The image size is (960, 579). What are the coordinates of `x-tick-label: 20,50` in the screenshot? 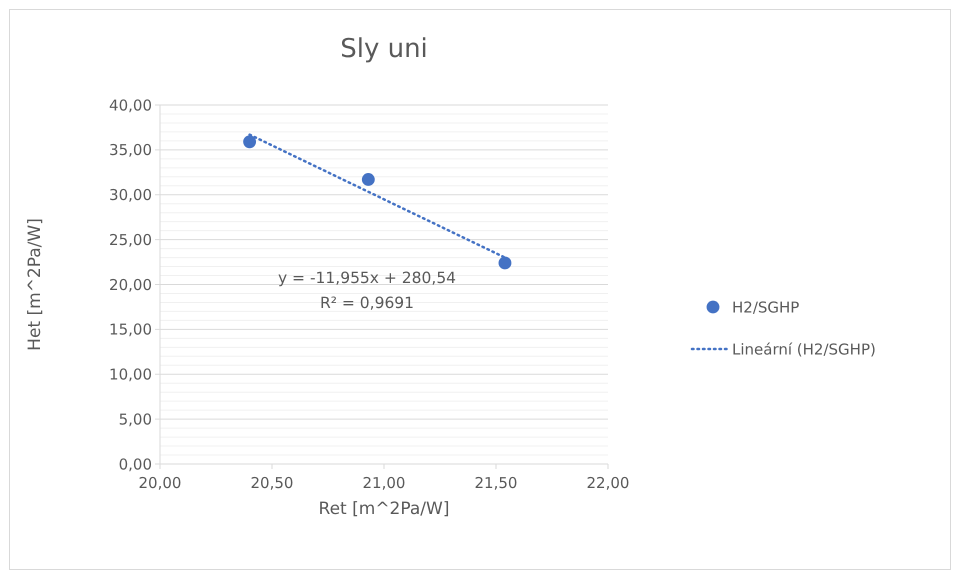 It's located at (272, 483).